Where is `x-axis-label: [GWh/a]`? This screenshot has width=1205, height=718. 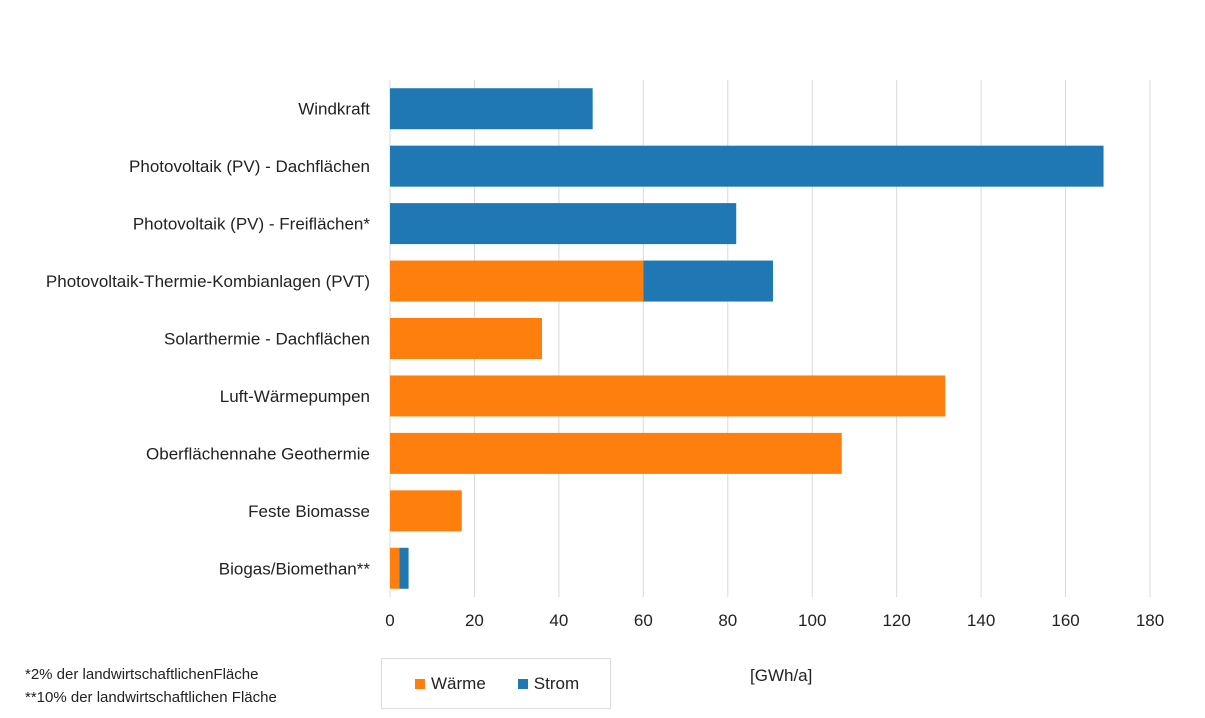 x-axis-label: [GWh/a] is located at coordinates (781, 675).